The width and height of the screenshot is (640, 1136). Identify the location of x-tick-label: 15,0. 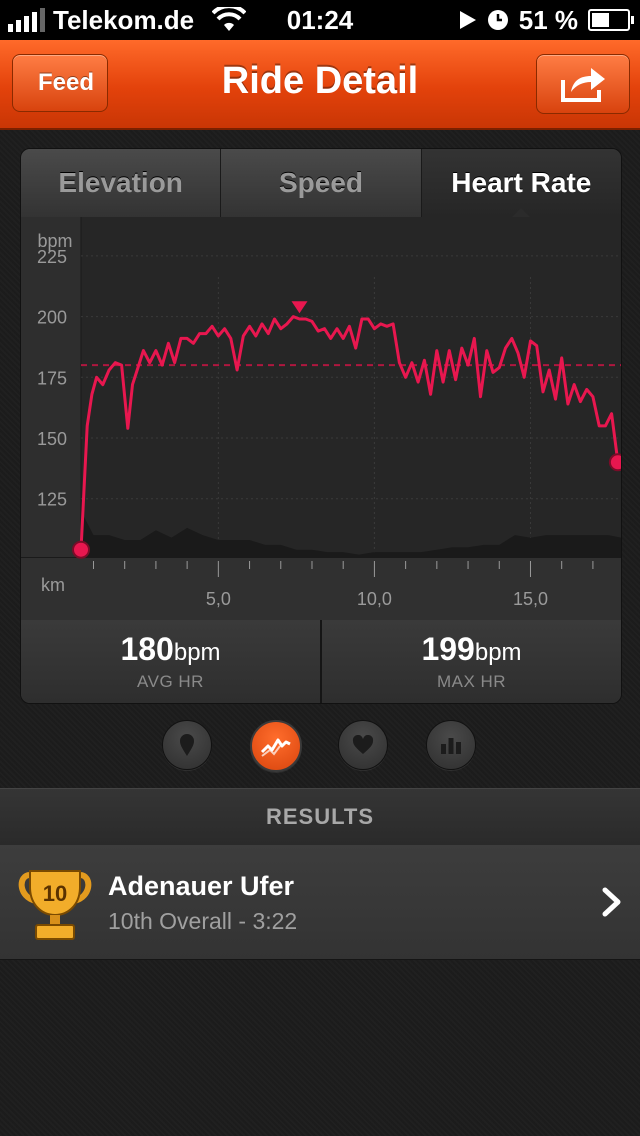
(530, 599).